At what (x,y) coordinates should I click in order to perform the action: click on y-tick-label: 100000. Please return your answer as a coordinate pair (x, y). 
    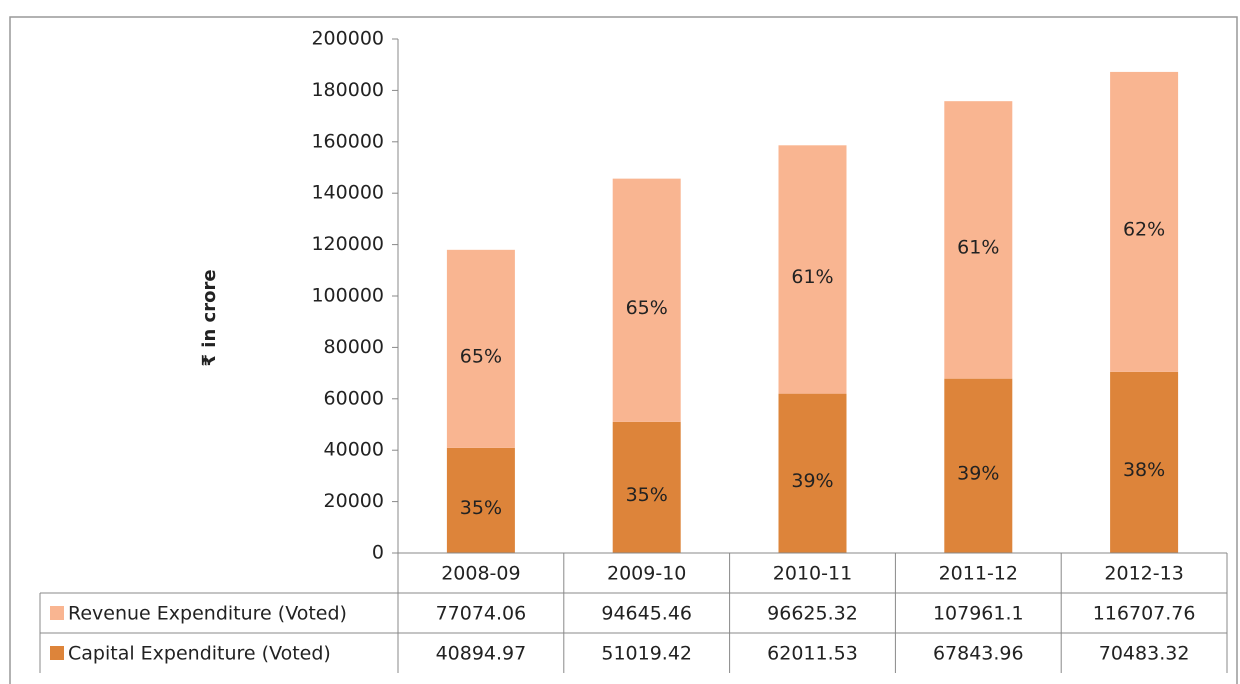
    Looking at the image, I should click on (347, 296).